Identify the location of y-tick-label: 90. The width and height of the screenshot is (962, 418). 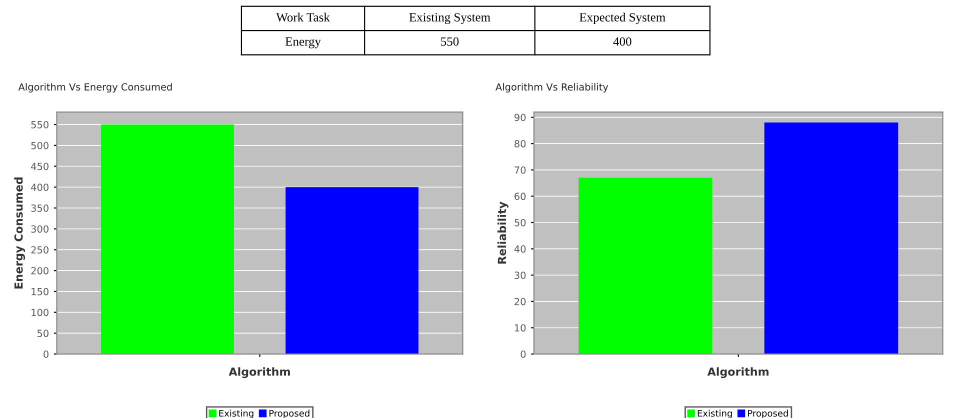
(520, 118).